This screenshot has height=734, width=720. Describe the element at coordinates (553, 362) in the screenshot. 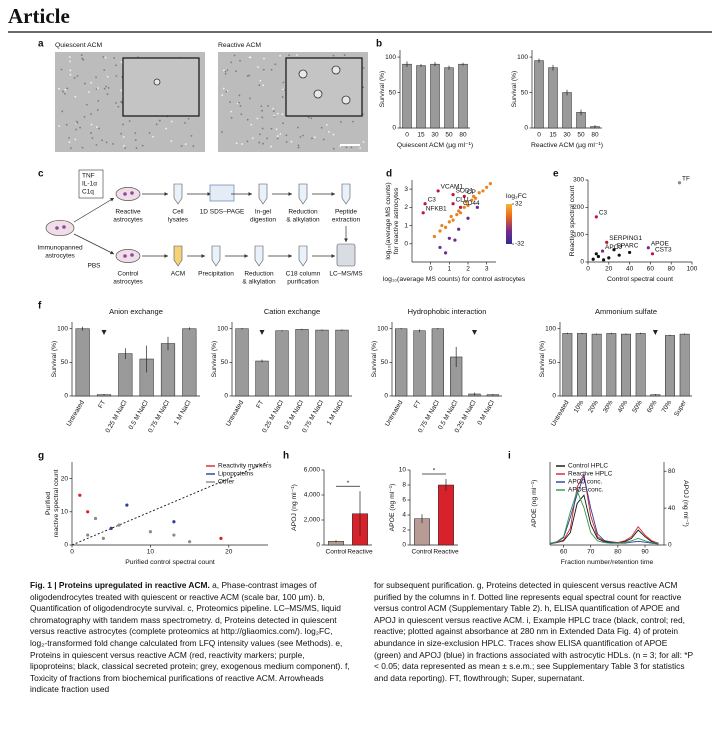

I see `y-tick-label: 50` at that location.